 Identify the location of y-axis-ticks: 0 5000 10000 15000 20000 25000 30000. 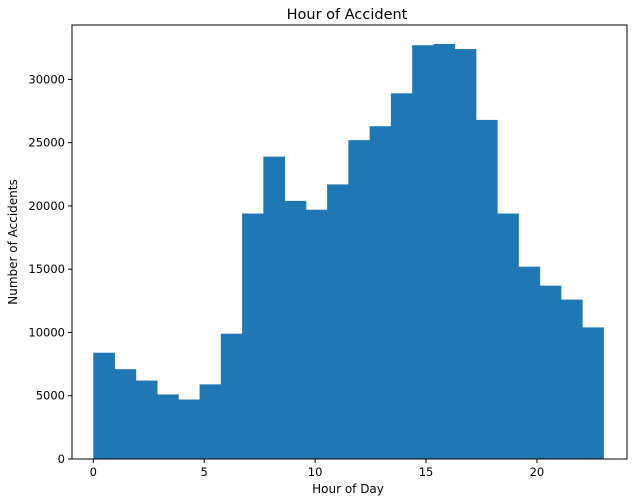
(50, 269).